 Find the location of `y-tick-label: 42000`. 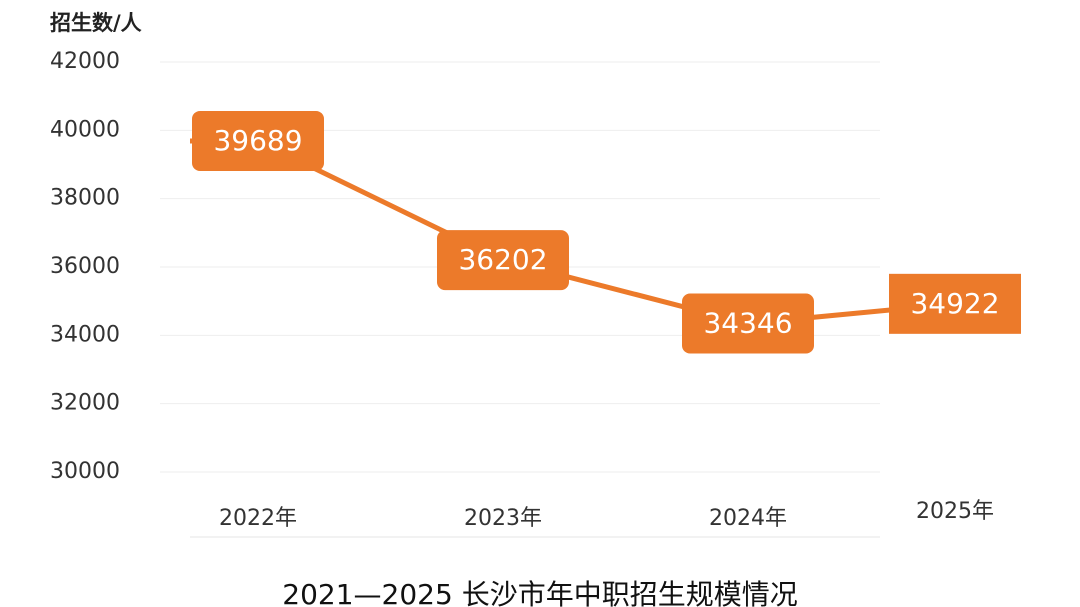

y-tick-label: 42000 is located at coordinates (85, 61).